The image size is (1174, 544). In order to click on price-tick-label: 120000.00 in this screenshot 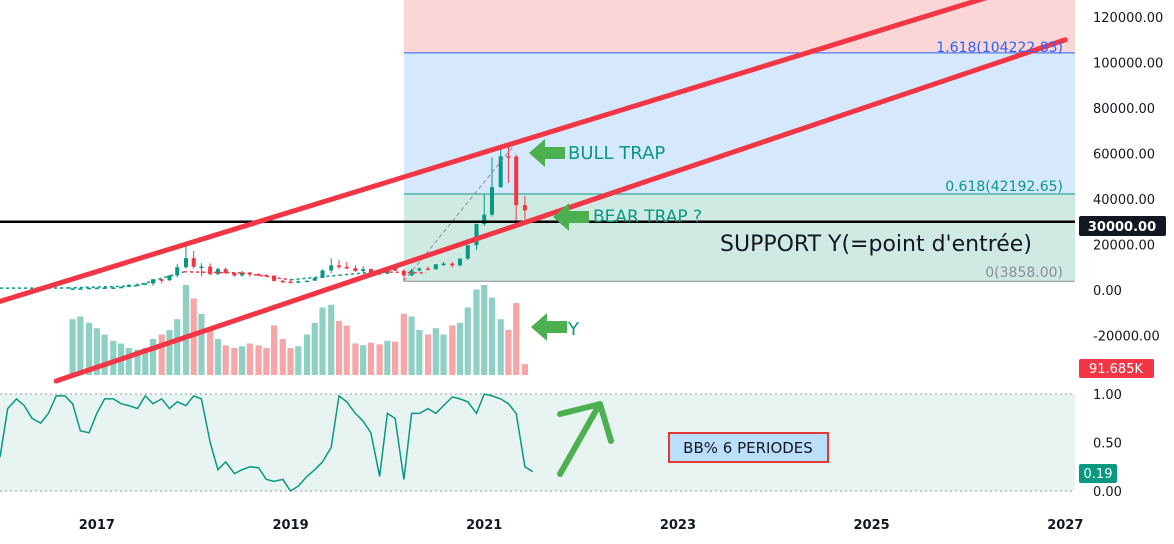, I will do `click(1128, 18)`.